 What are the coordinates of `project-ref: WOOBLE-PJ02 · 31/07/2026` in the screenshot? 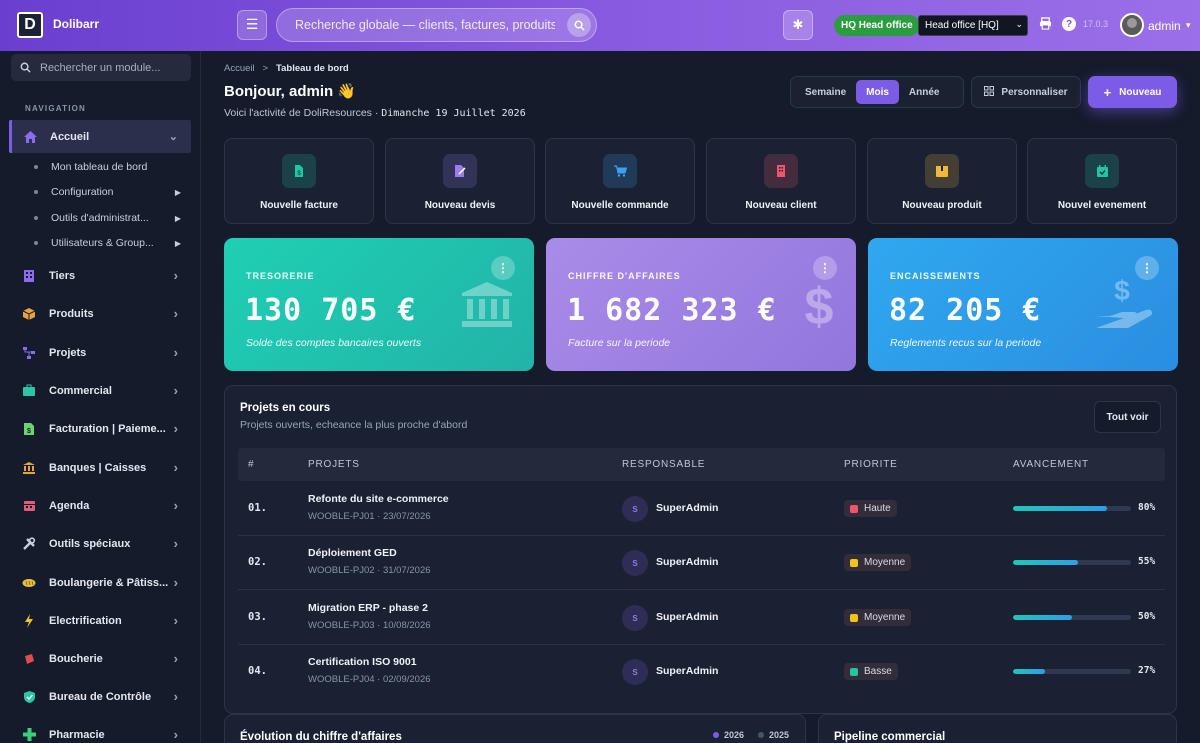 It's located at (369, 570).